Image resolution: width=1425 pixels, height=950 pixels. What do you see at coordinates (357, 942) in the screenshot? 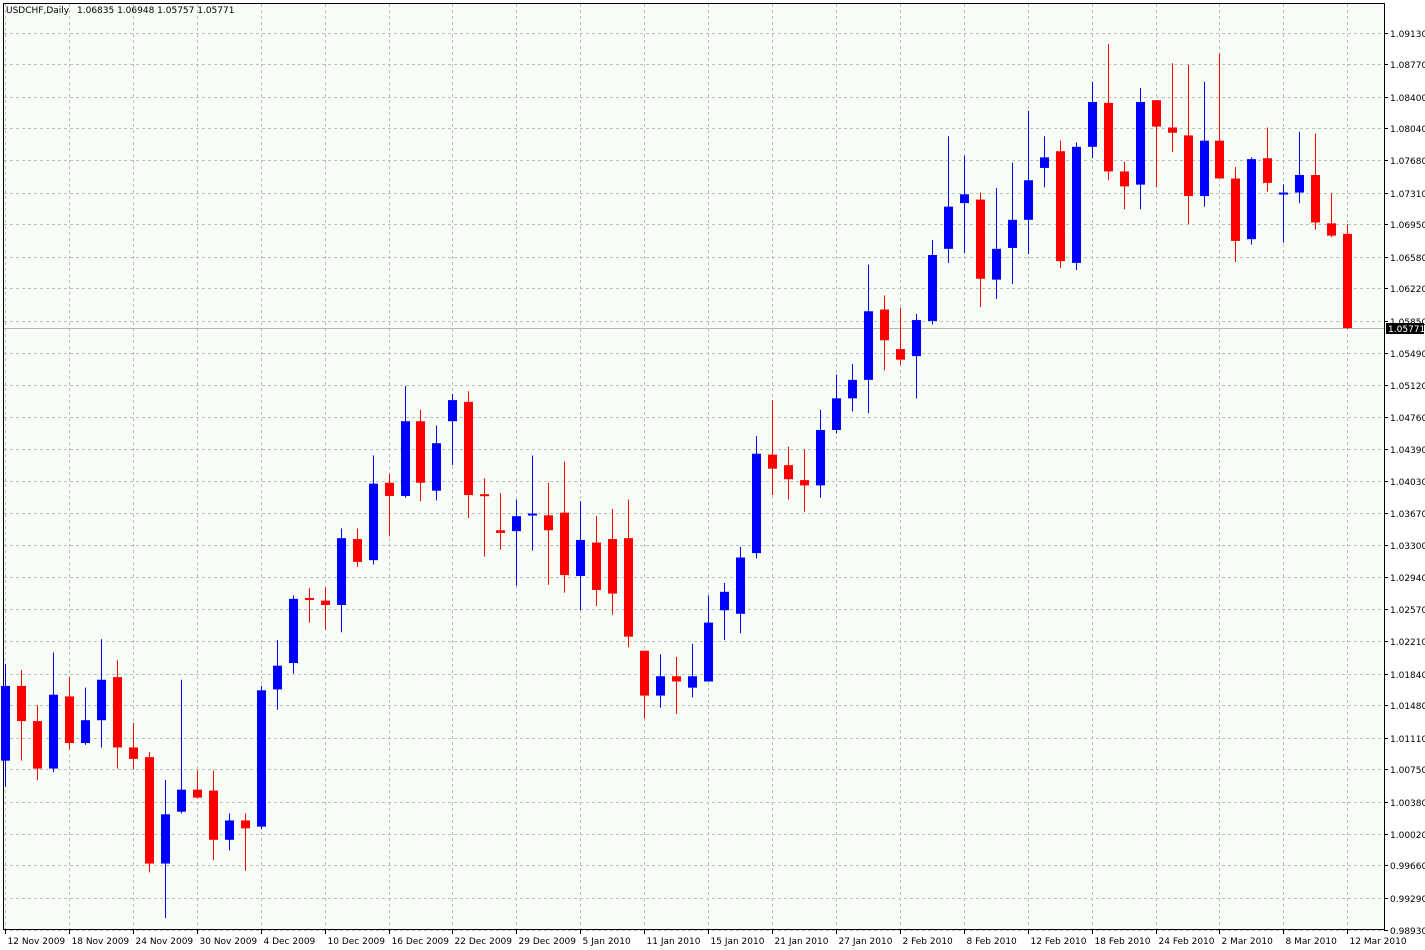
I see `x-tick-label: 10 Dec 2009` at bounding box center [357, 942].